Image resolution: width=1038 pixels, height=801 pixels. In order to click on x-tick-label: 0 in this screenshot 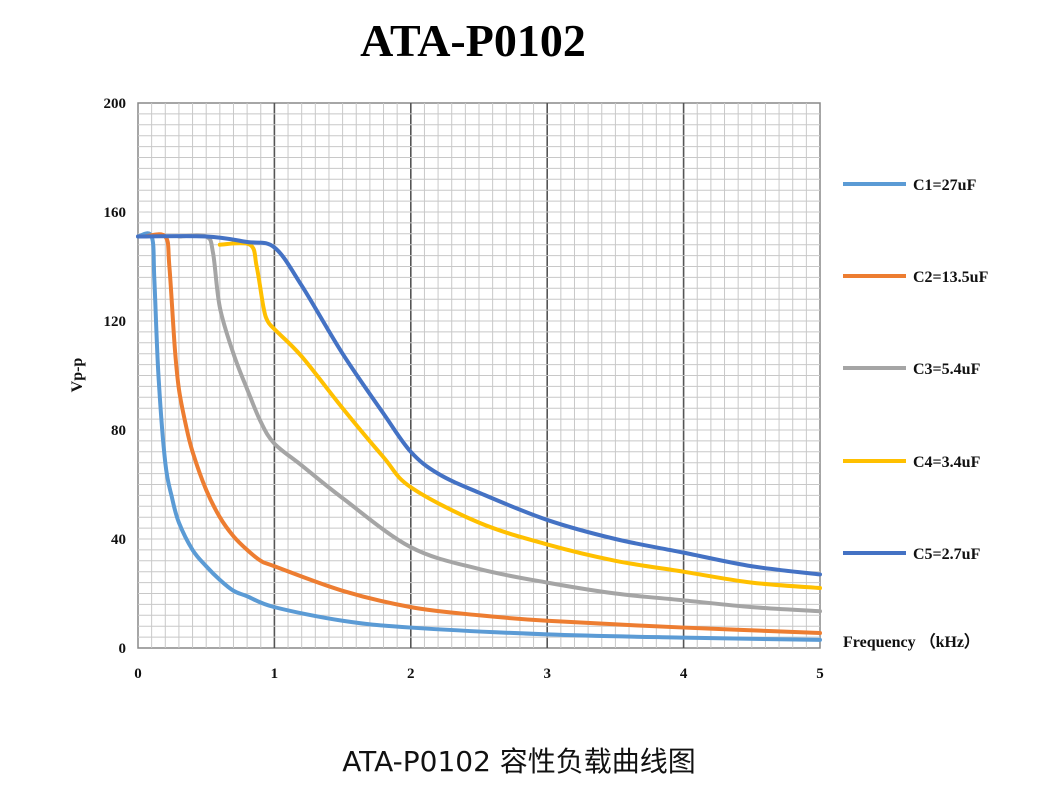, I will do `click(138, 674)`.